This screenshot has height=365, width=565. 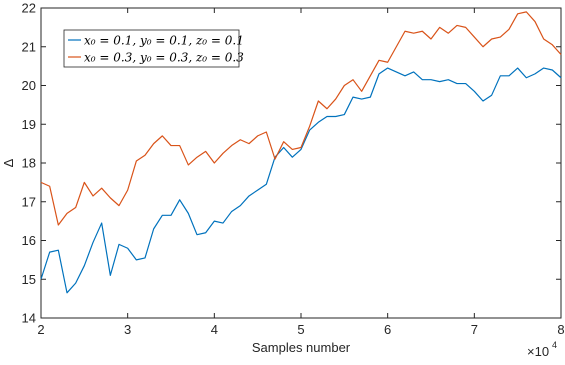 I want to click on y-tick-label: 18, so click(x=29, y=163).